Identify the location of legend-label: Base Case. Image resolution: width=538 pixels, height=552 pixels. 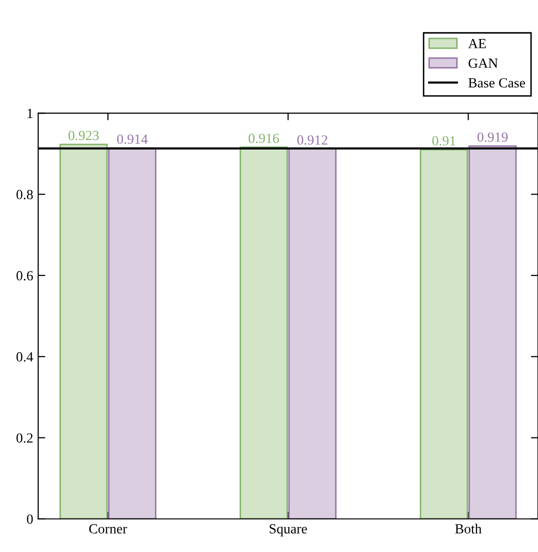
(497, 83).